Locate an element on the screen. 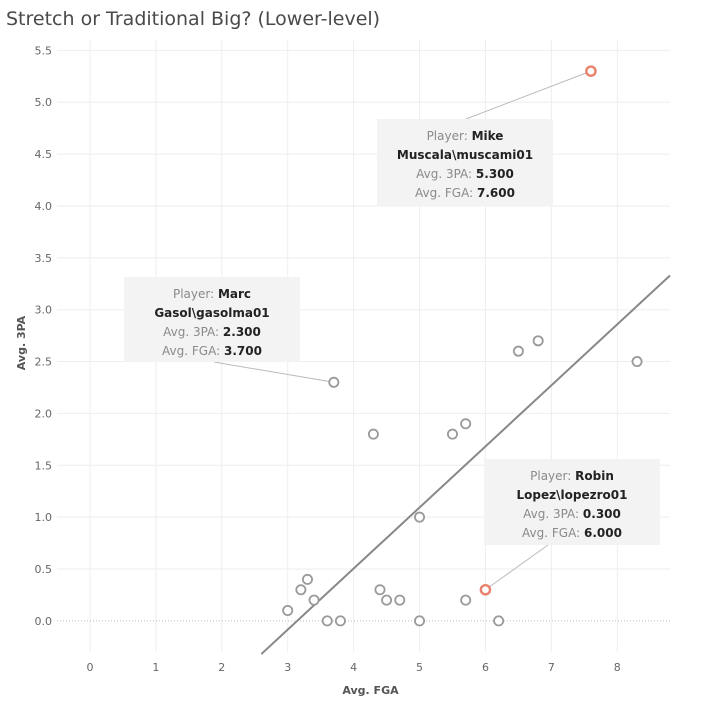 This screenshot has width=728, height=710. tooltip-player-id: Lopez\lopezro01 is located at coordinates (572, 495).